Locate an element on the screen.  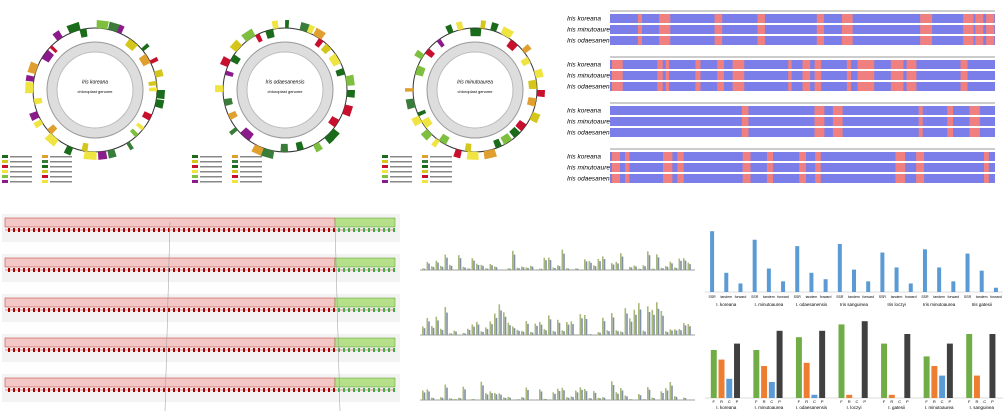
group-label: Iris minutoaurea is located at coordinates (939, 304).